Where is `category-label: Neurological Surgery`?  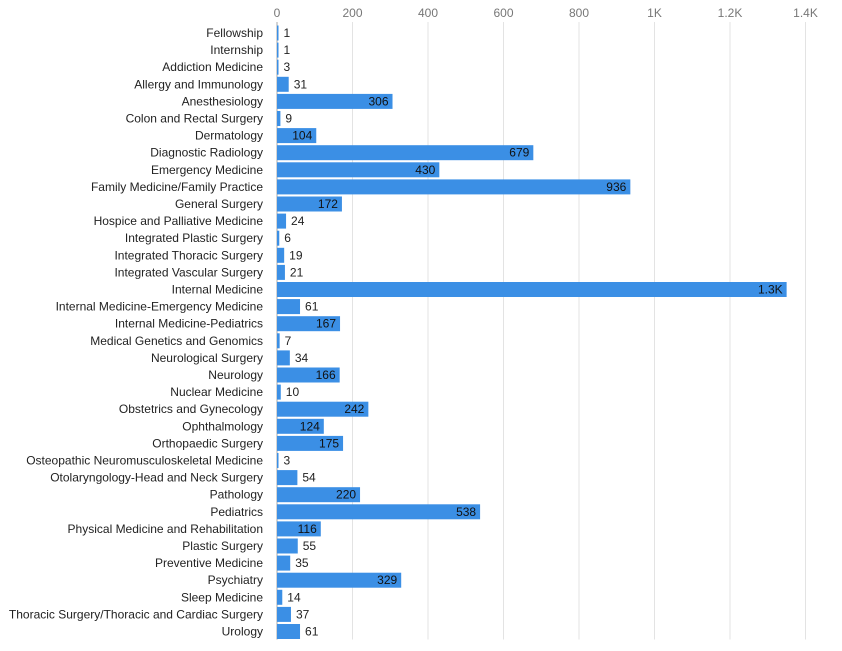
category-label: Neurological Surgery is located at coordinates (207, 358).